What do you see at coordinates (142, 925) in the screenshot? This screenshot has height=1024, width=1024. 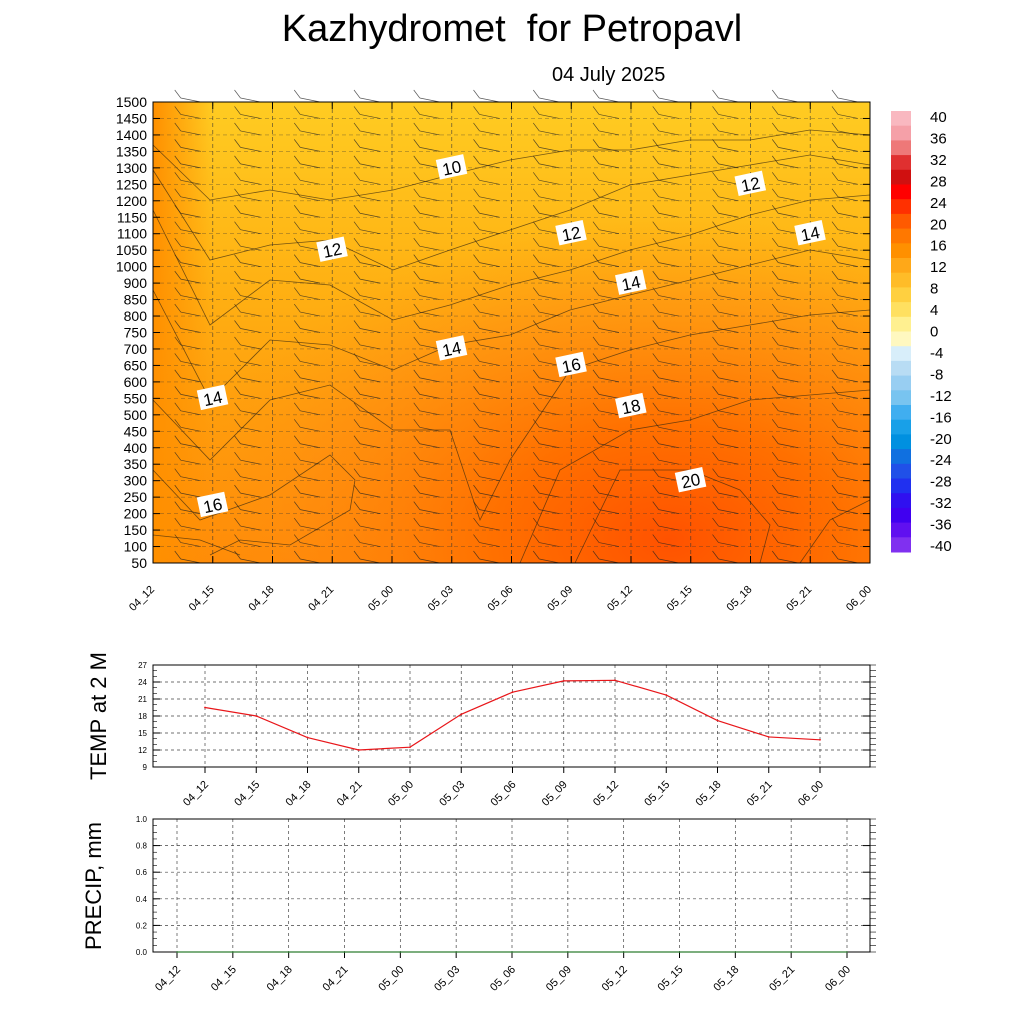 I see `y-tick-label: 0.2` at bounding box center [142, 925].